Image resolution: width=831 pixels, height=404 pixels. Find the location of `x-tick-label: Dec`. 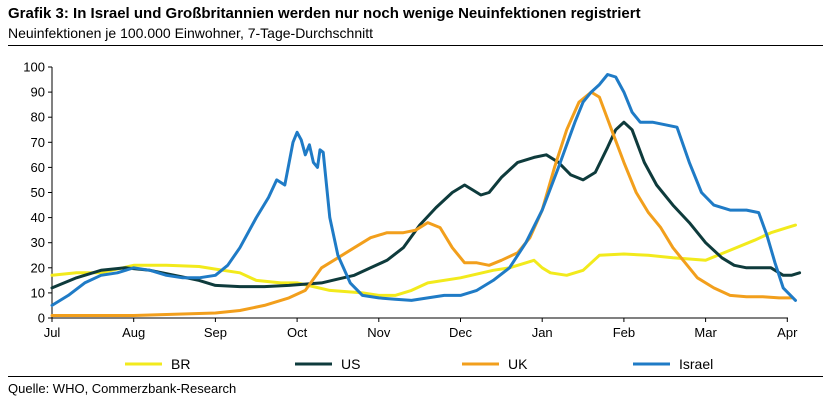

x-tick-label: Dec is located at coordinates (461, 332).